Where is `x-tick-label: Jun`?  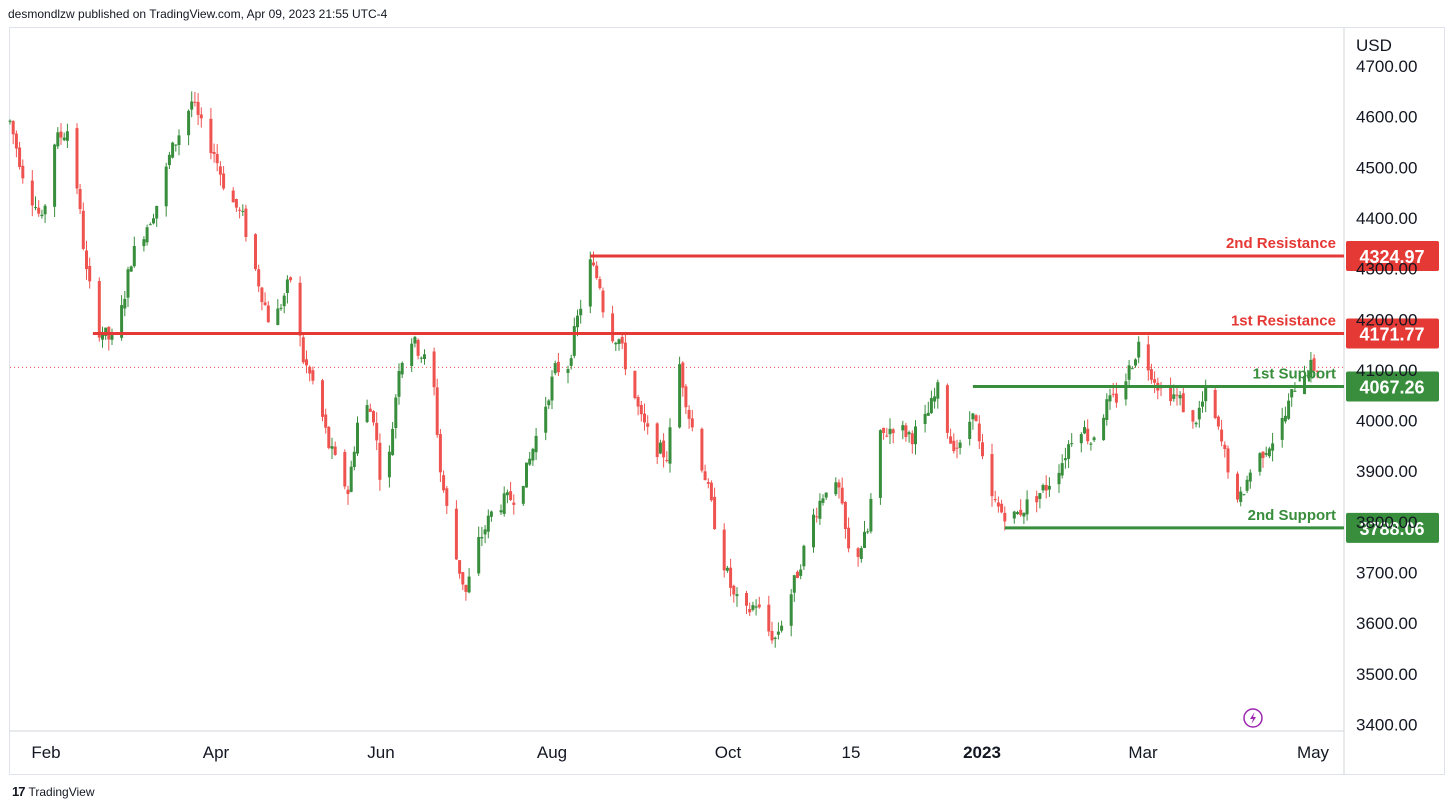 x-tick-label: Jun is located at coordinates (380, 752).